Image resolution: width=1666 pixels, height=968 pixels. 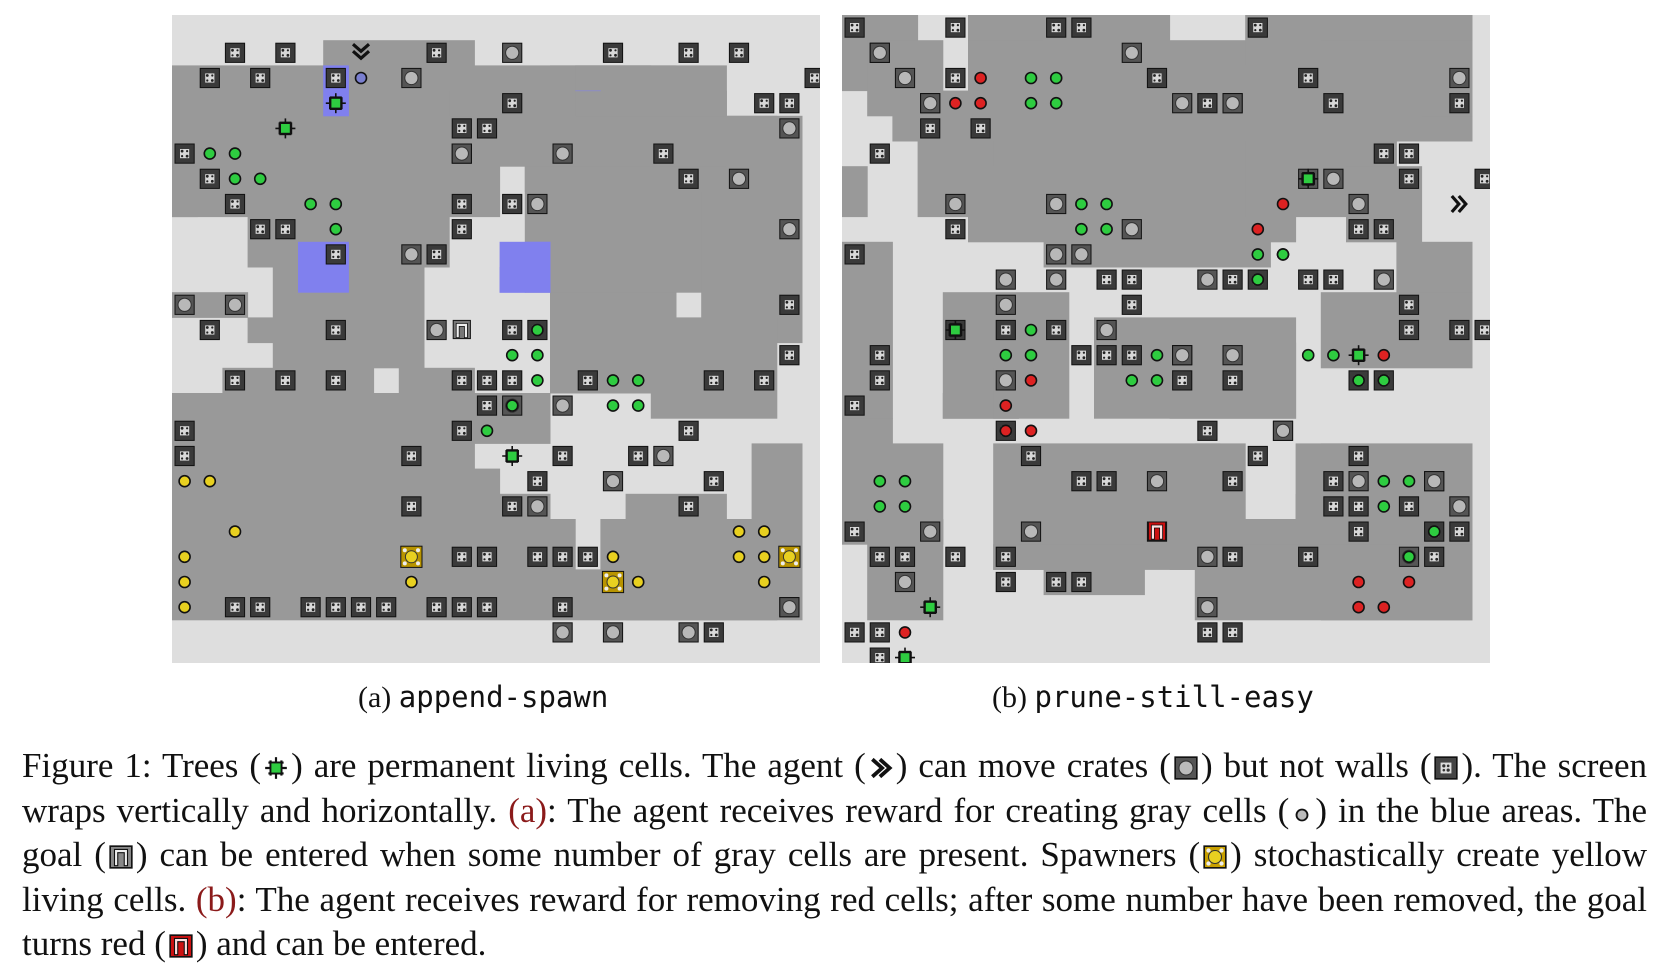 I want to click on caption-text: ) but not walls (, so click(x=1316, y=765).